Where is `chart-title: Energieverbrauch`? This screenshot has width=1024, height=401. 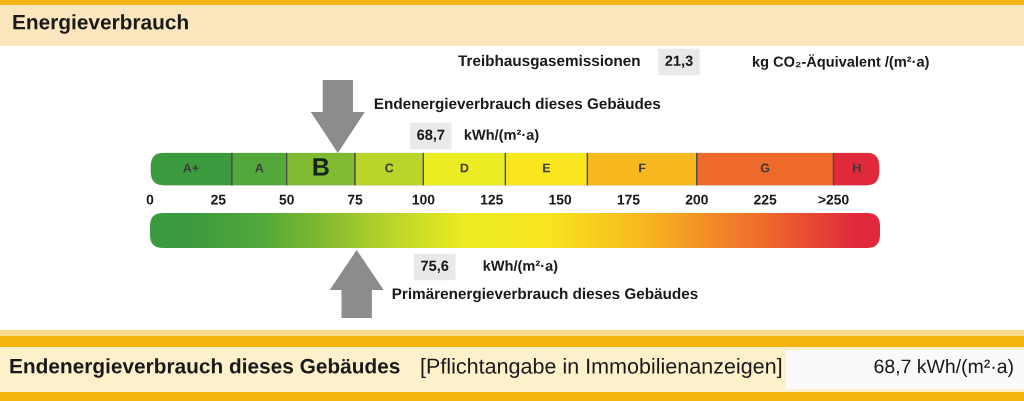
chart-title: Energieverbrauch is located at coordinates (100, 24).